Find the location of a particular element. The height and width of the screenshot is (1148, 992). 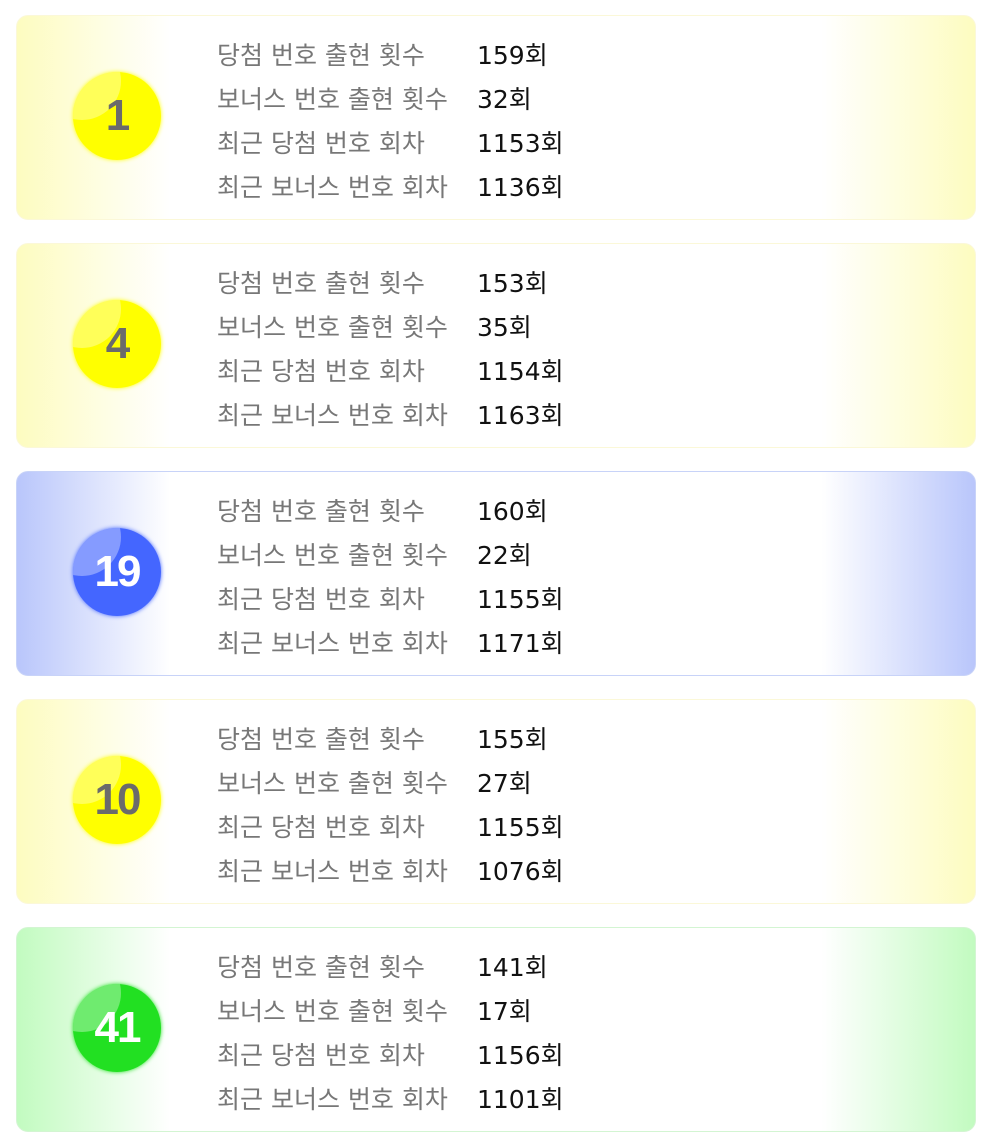

stat-value: 1101회 is located at coordinates (520, 1099).